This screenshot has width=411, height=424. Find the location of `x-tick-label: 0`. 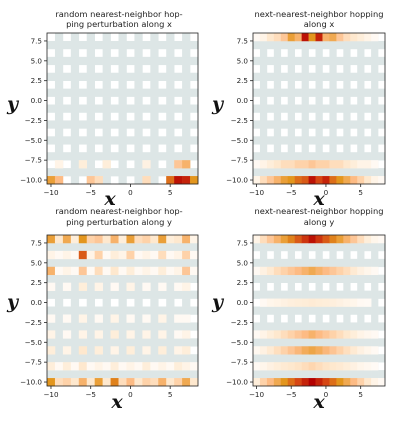

x-tick-label: 0 is located at coordinates (326, 192).